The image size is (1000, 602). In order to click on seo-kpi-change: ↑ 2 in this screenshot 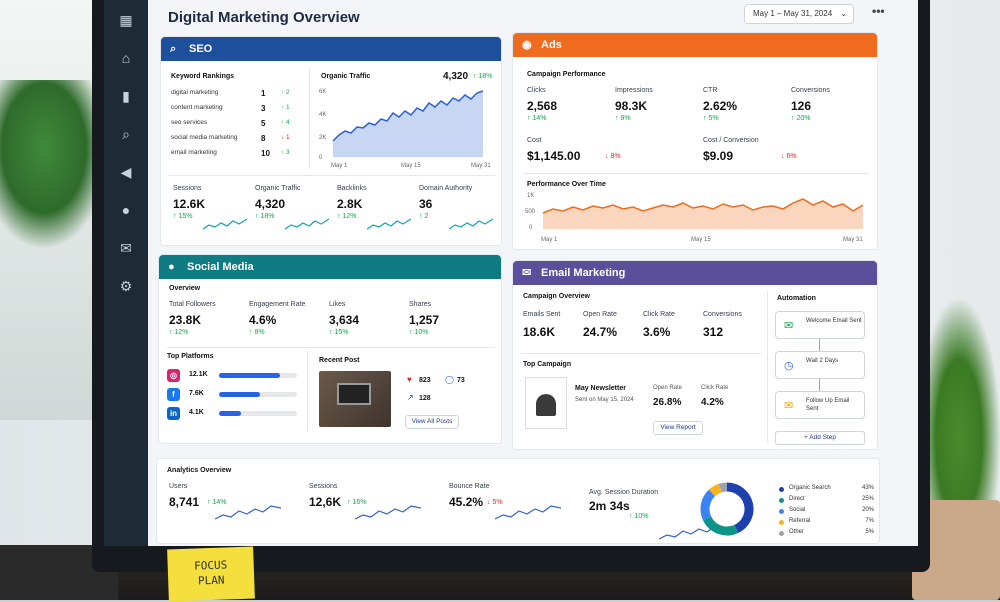, I will do `click(424, 216)`.